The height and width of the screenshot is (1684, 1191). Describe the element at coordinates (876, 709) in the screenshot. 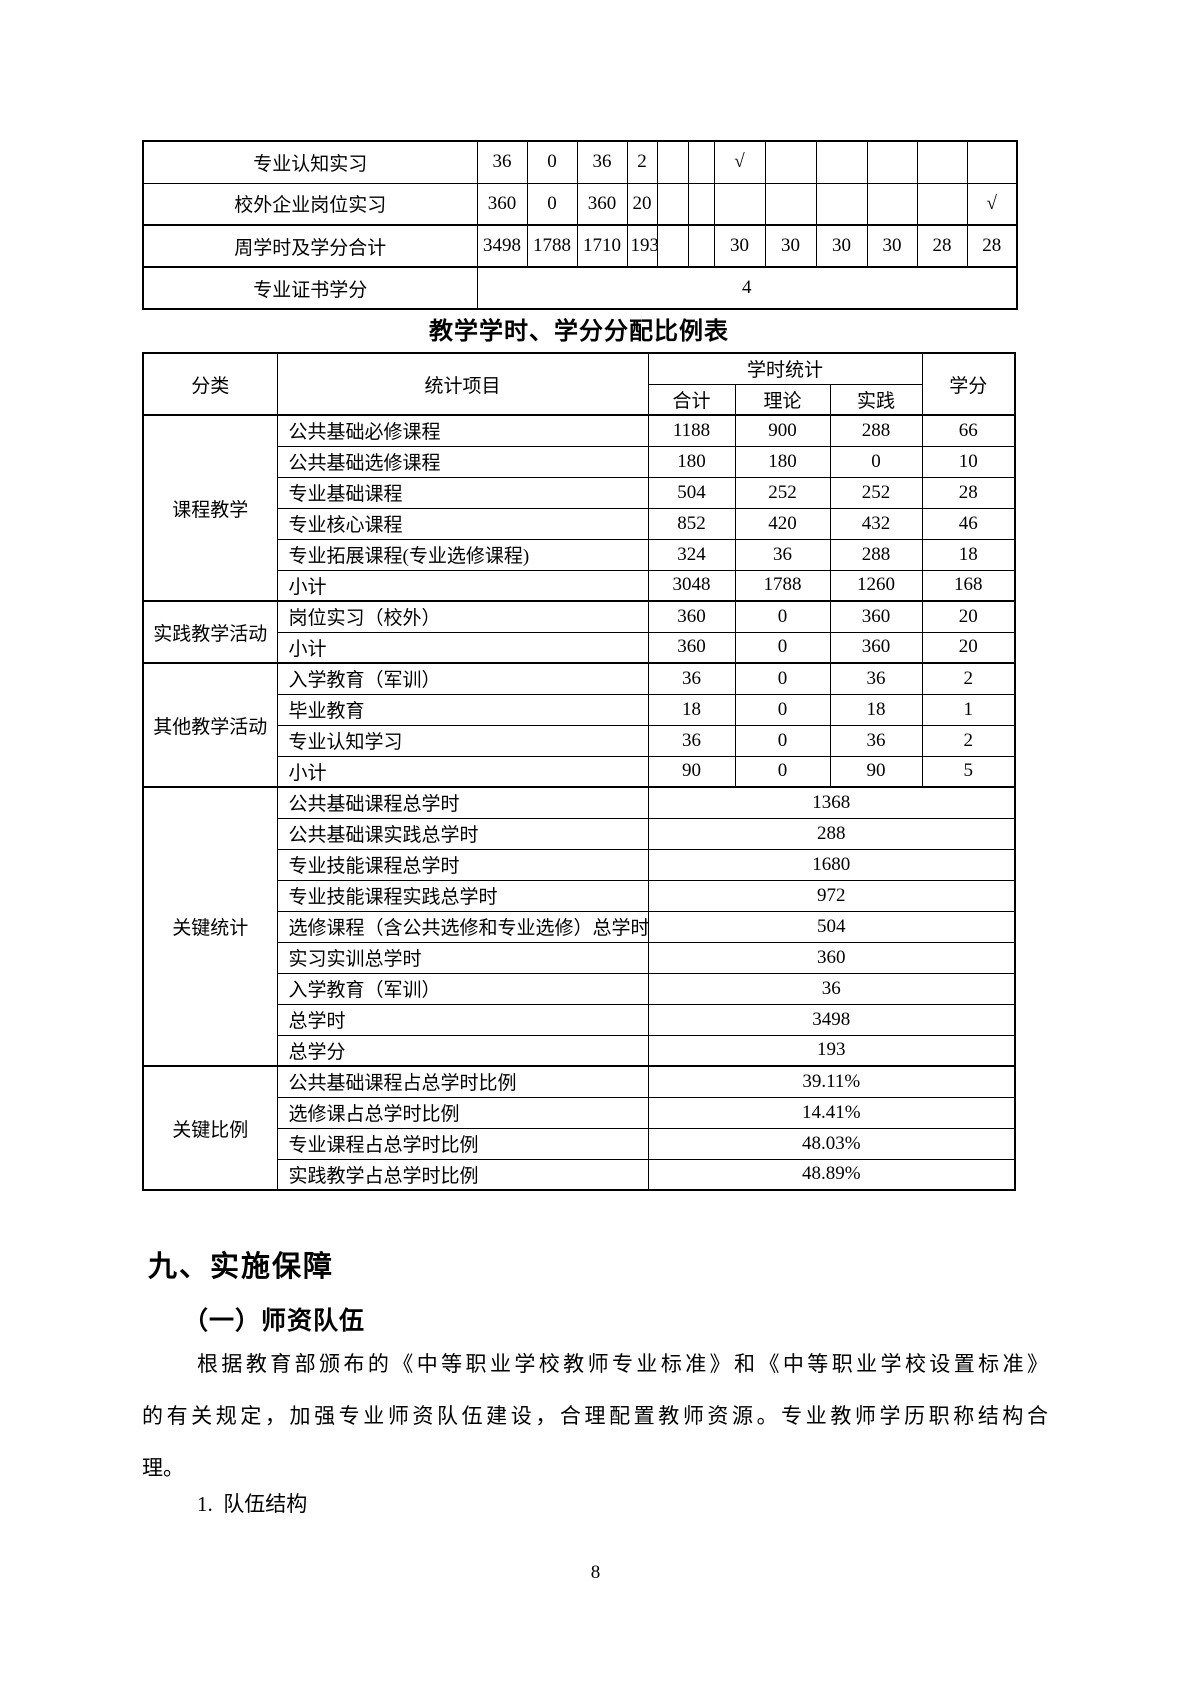

I see `practice-cell: 18` at that location.